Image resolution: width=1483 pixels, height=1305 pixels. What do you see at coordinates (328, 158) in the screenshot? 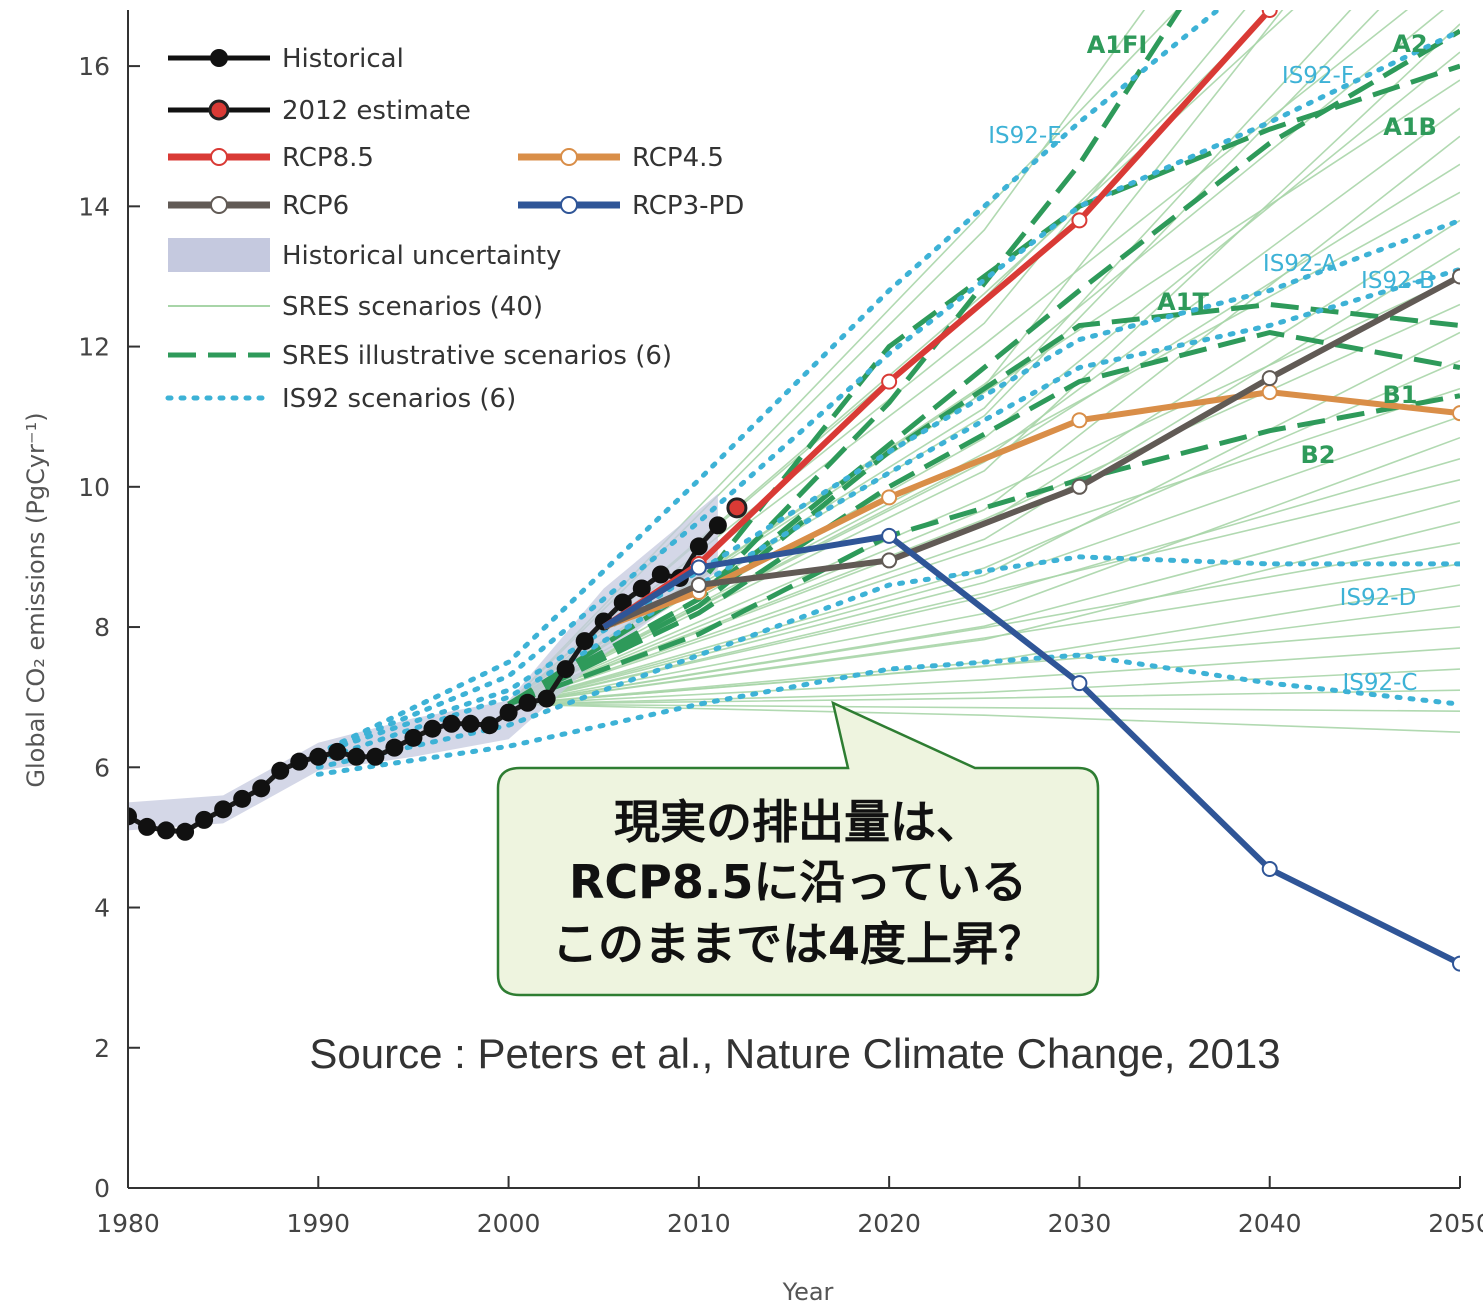
I see `legend-label: RCP8.5` at bounding box center [328, 158].